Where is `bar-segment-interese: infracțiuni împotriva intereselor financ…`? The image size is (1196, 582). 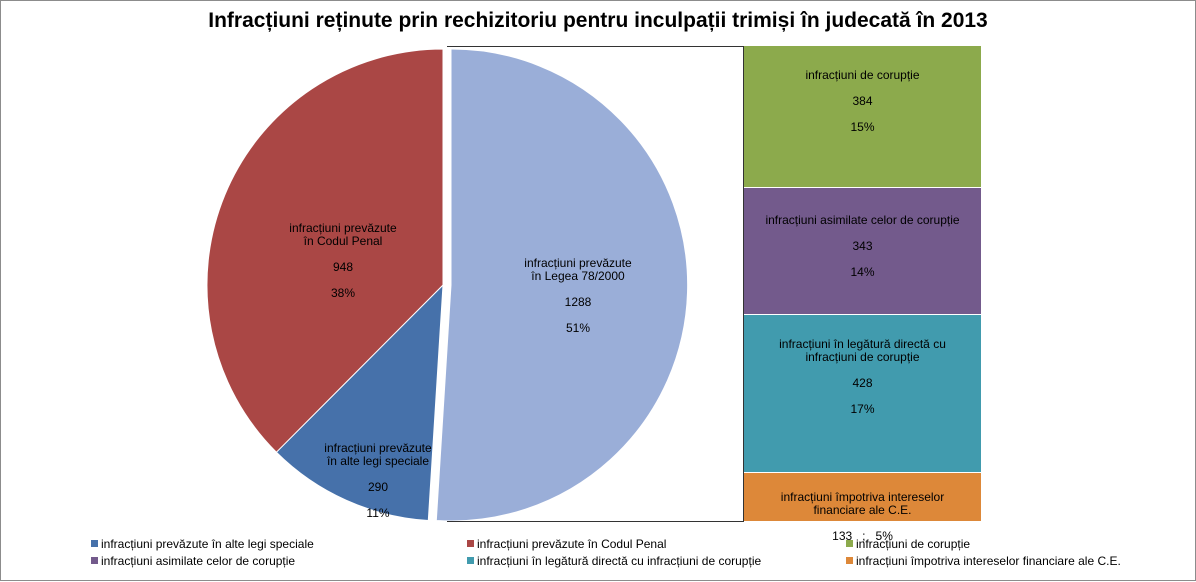 bar-segment-interese: infracțiuni împotriva intereselor financ… is located at coordinates (862, 507).